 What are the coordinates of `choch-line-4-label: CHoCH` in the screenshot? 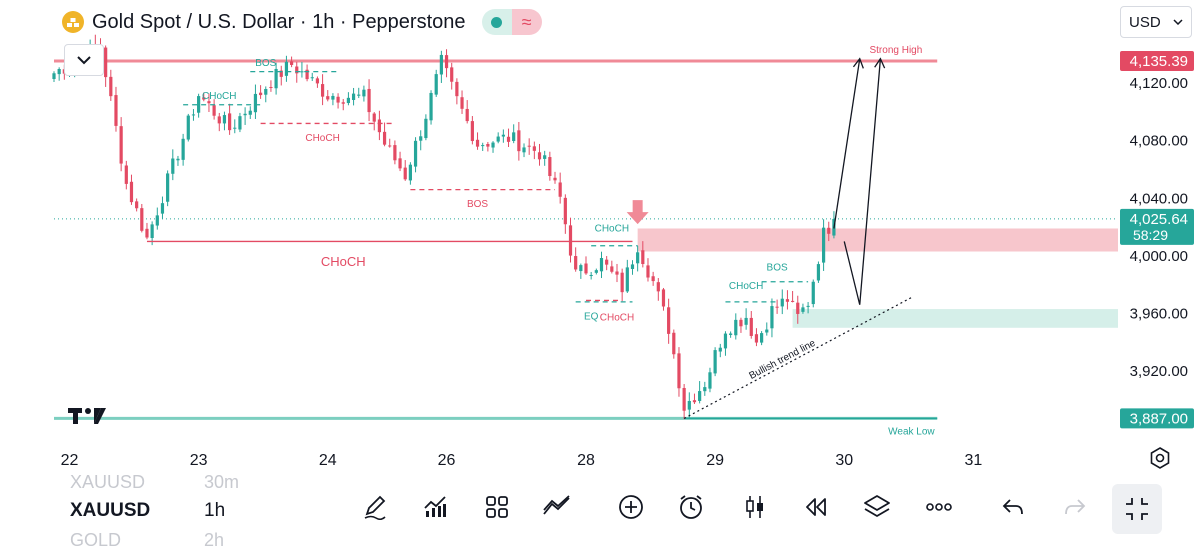 It's located at (612, 228).